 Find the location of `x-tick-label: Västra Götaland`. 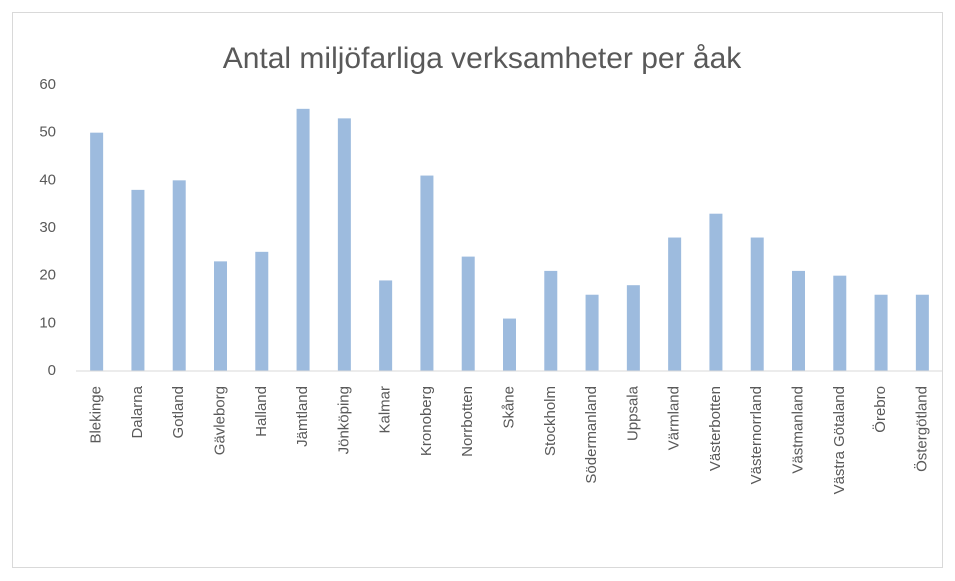

x-tick-label: Västra Götaland is located at coordinates (839, 440).